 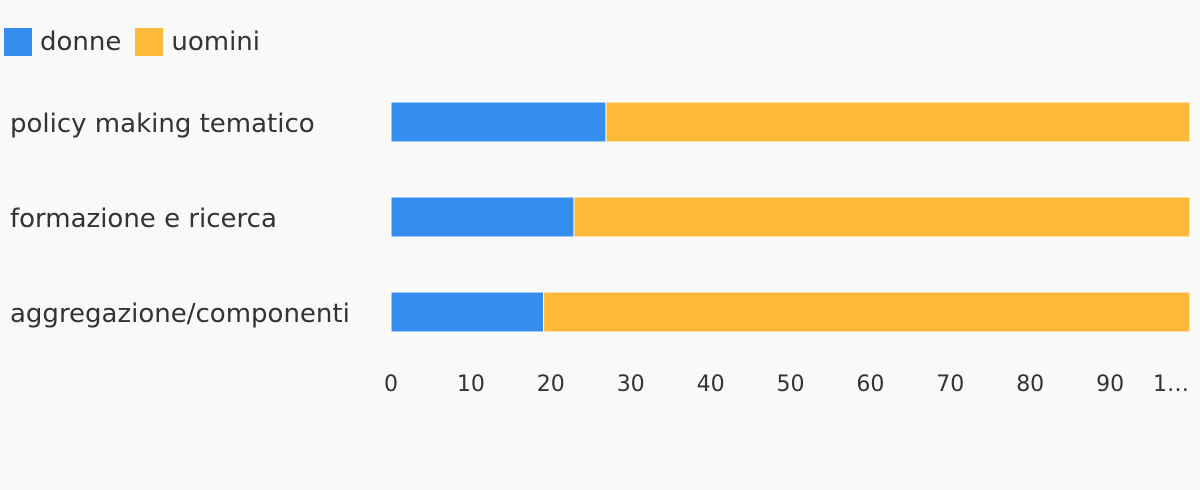 I want to click on category-label: aggregazione/componenti, so click(x=180, y=314).